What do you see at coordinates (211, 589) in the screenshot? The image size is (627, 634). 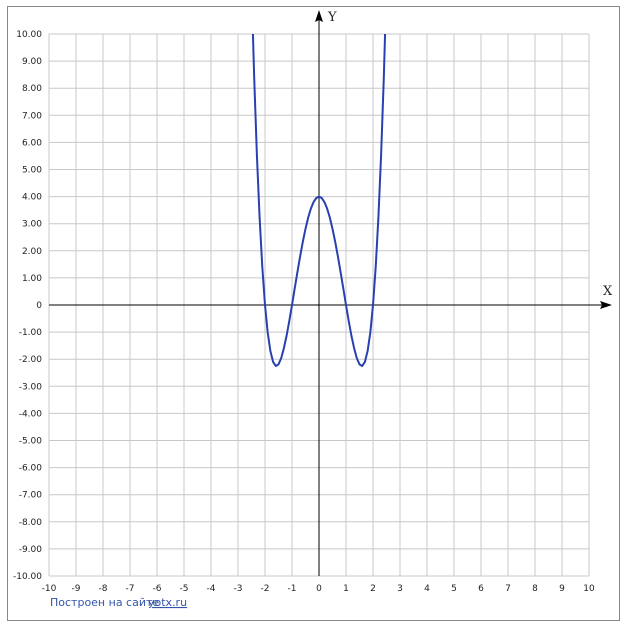 I see `x-tick-label: -4` at bounding box center [211, 589].